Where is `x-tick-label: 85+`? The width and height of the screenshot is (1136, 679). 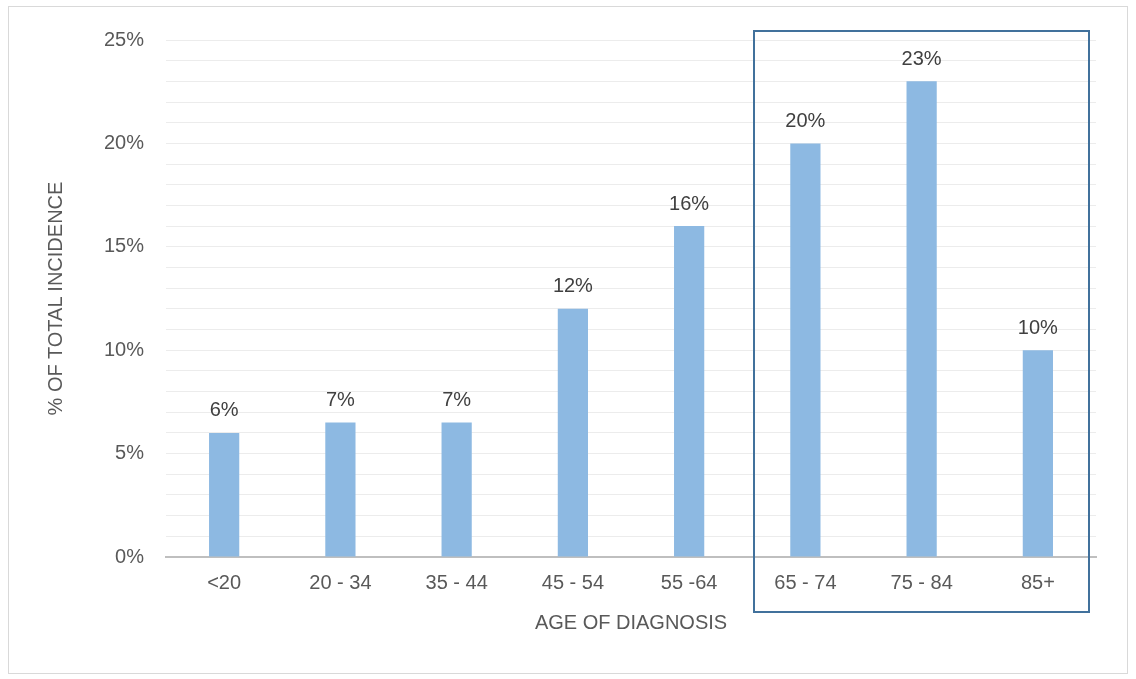
x-tick-label: 85+ is located at coordinates (1037, 581).